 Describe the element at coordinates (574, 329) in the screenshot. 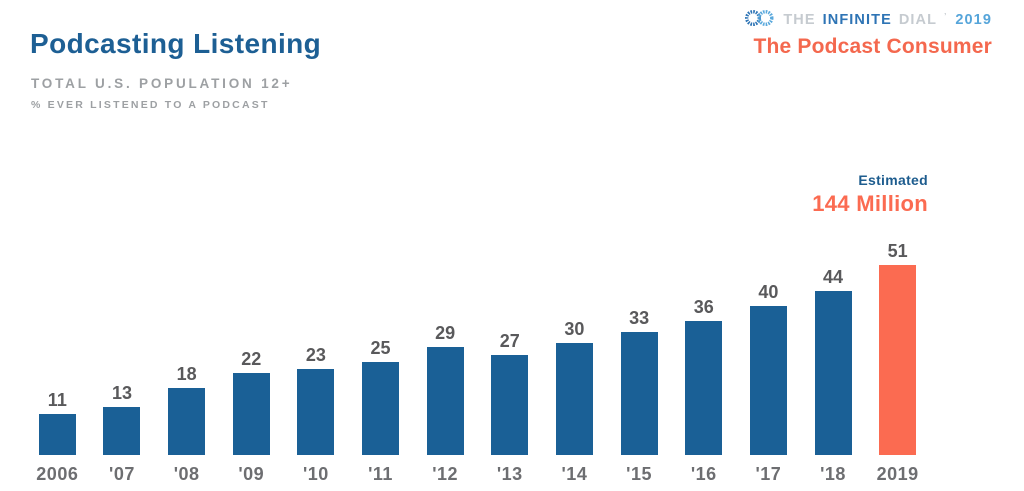

I see `bar-value-label: 30` at that location.